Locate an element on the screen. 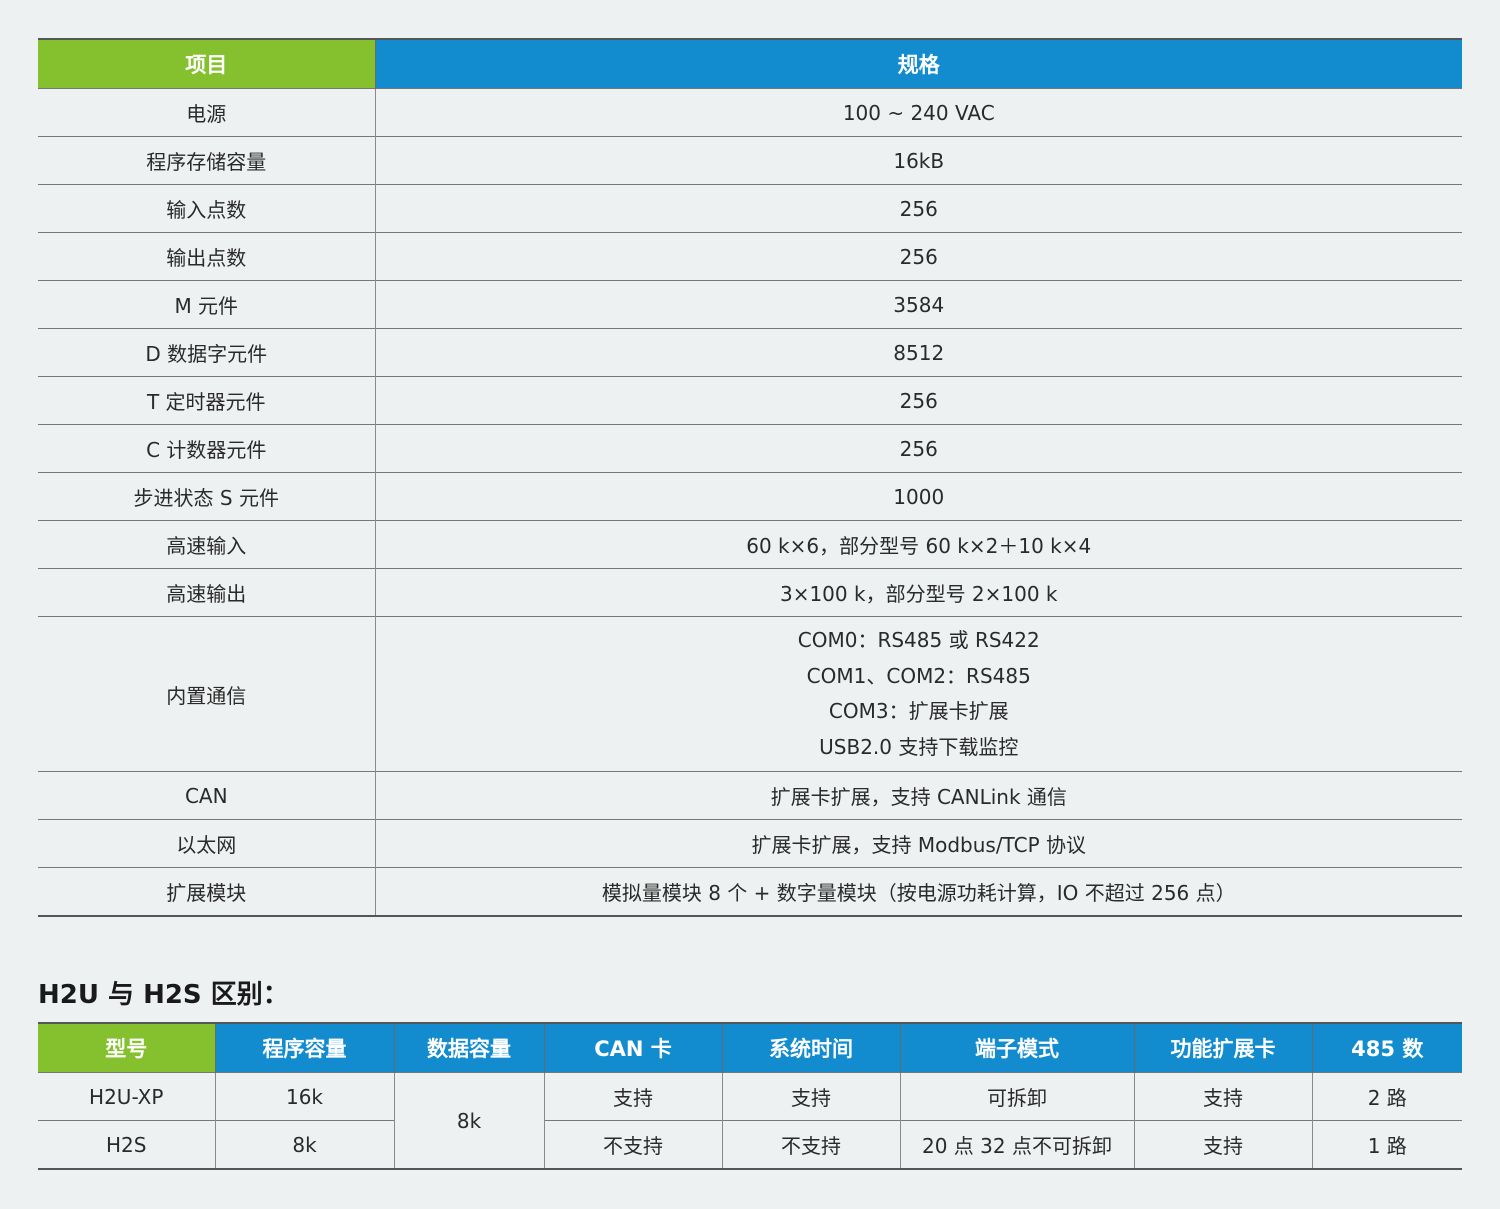  row-spec: 60 k×6，部分型号 60 k×2＋10 k×4 is located at coordinates (918, 544).